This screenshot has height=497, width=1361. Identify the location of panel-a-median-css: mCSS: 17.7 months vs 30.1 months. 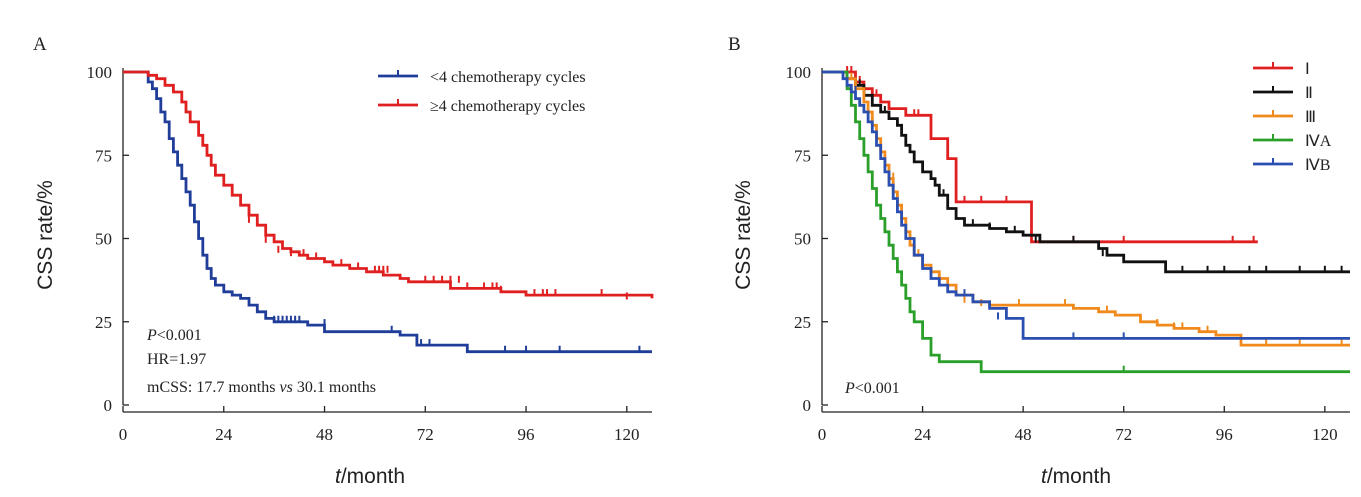
(261, 387).